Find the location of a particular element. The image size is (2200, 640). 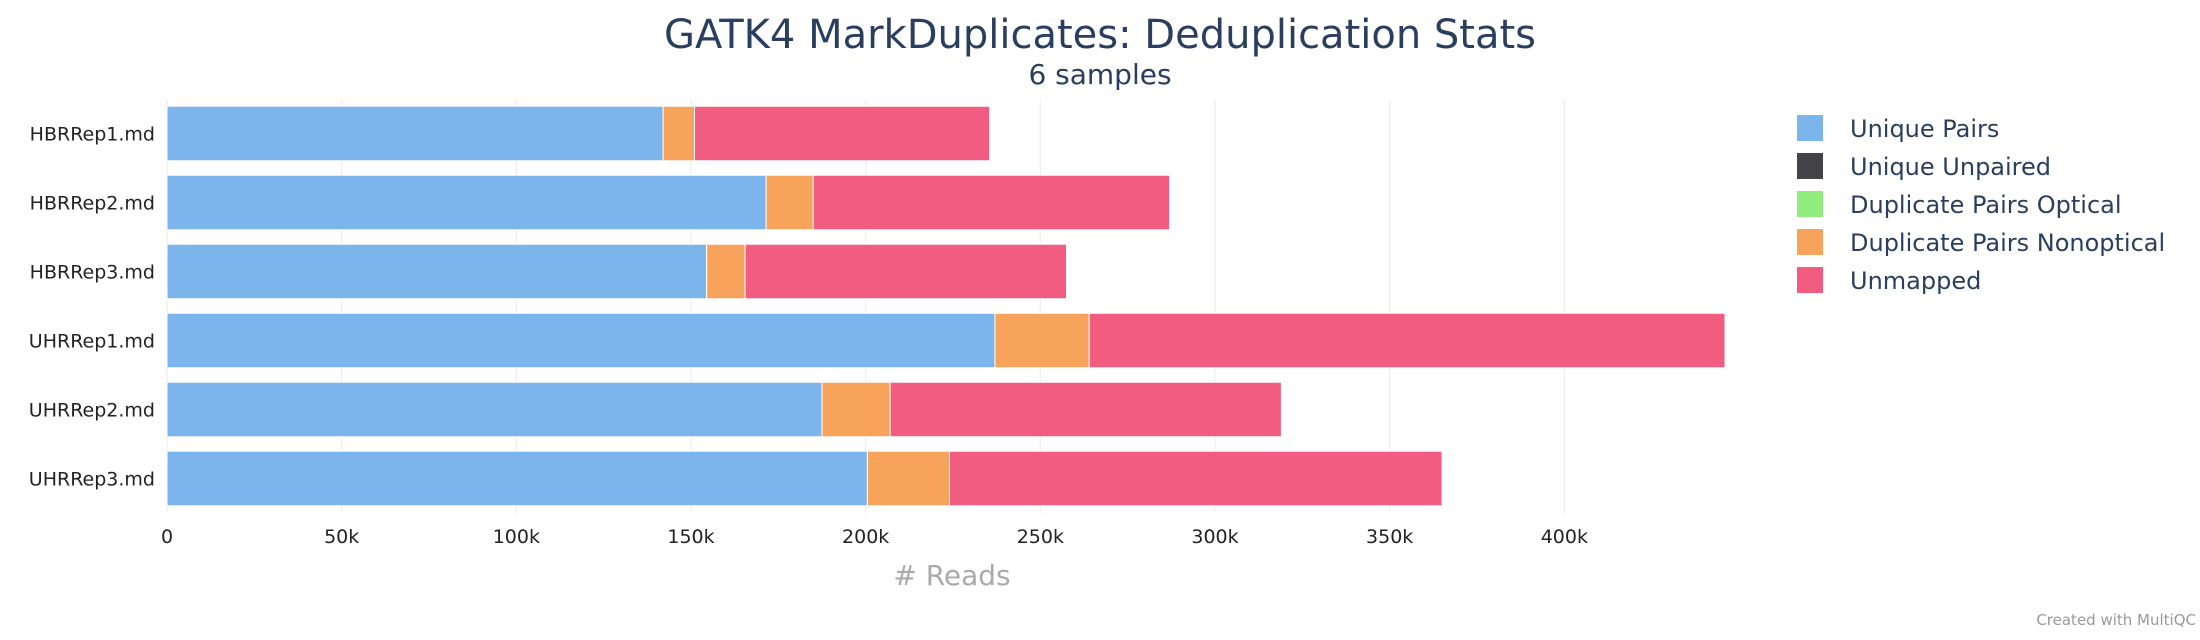

x-axis-ticks: 0 50k 100k 150k 200k 250k 300k 350k 400k is located at coordinates (874, 537).